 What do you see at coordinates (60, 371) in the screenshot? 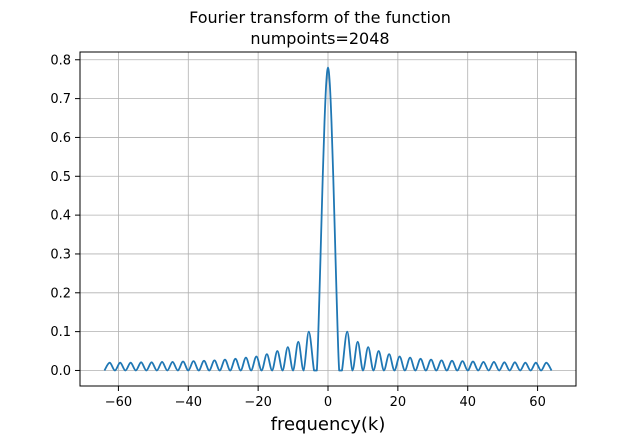
I see `y-tick-label: 0.0` at bounding box center [60, 371].